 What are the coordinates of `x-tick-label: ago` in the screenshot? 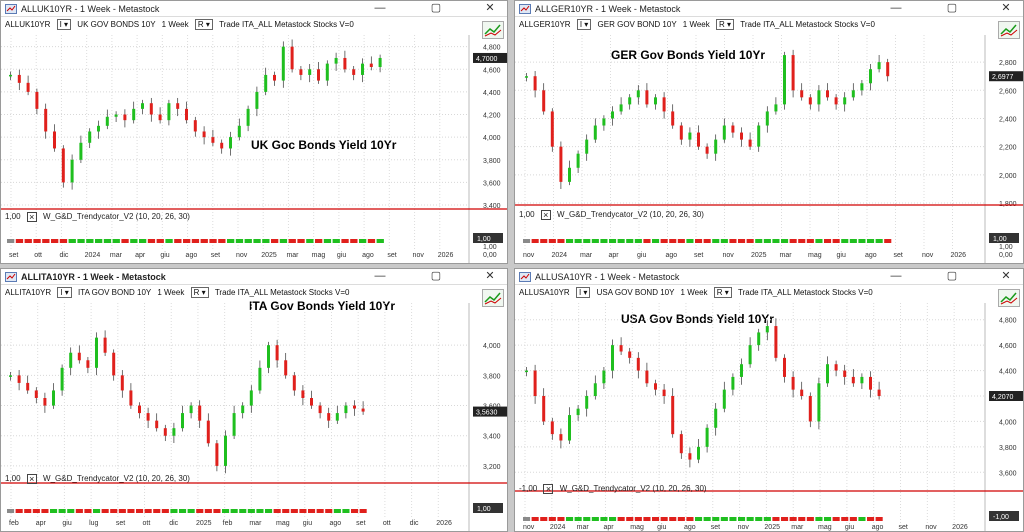 It's located at (368, 255).